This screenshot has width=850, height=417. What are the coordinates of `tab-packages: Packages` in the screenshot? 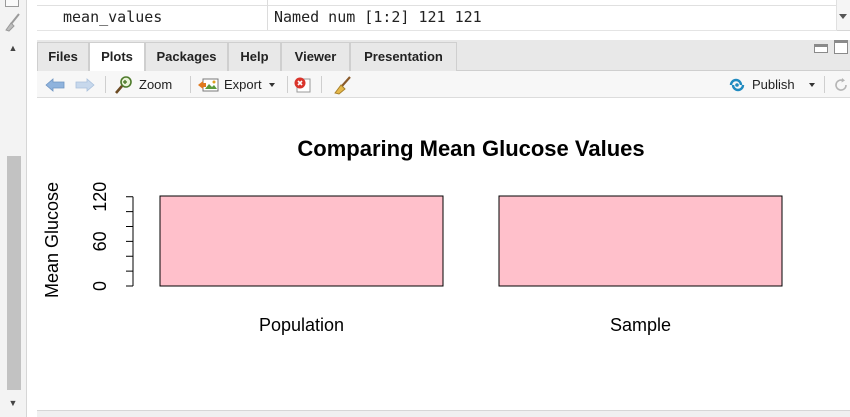 It's located at (186, 56).